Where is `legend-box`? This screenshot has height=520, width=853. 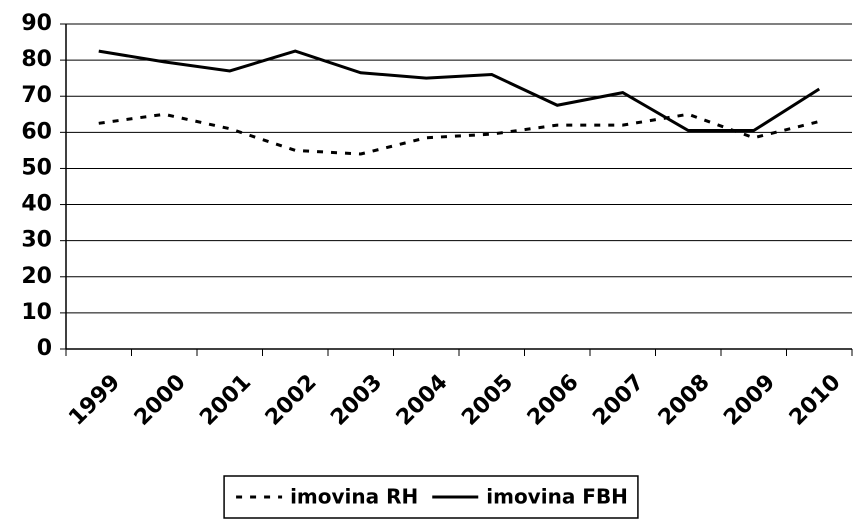 legend-box is located at coordinates (431, 497).